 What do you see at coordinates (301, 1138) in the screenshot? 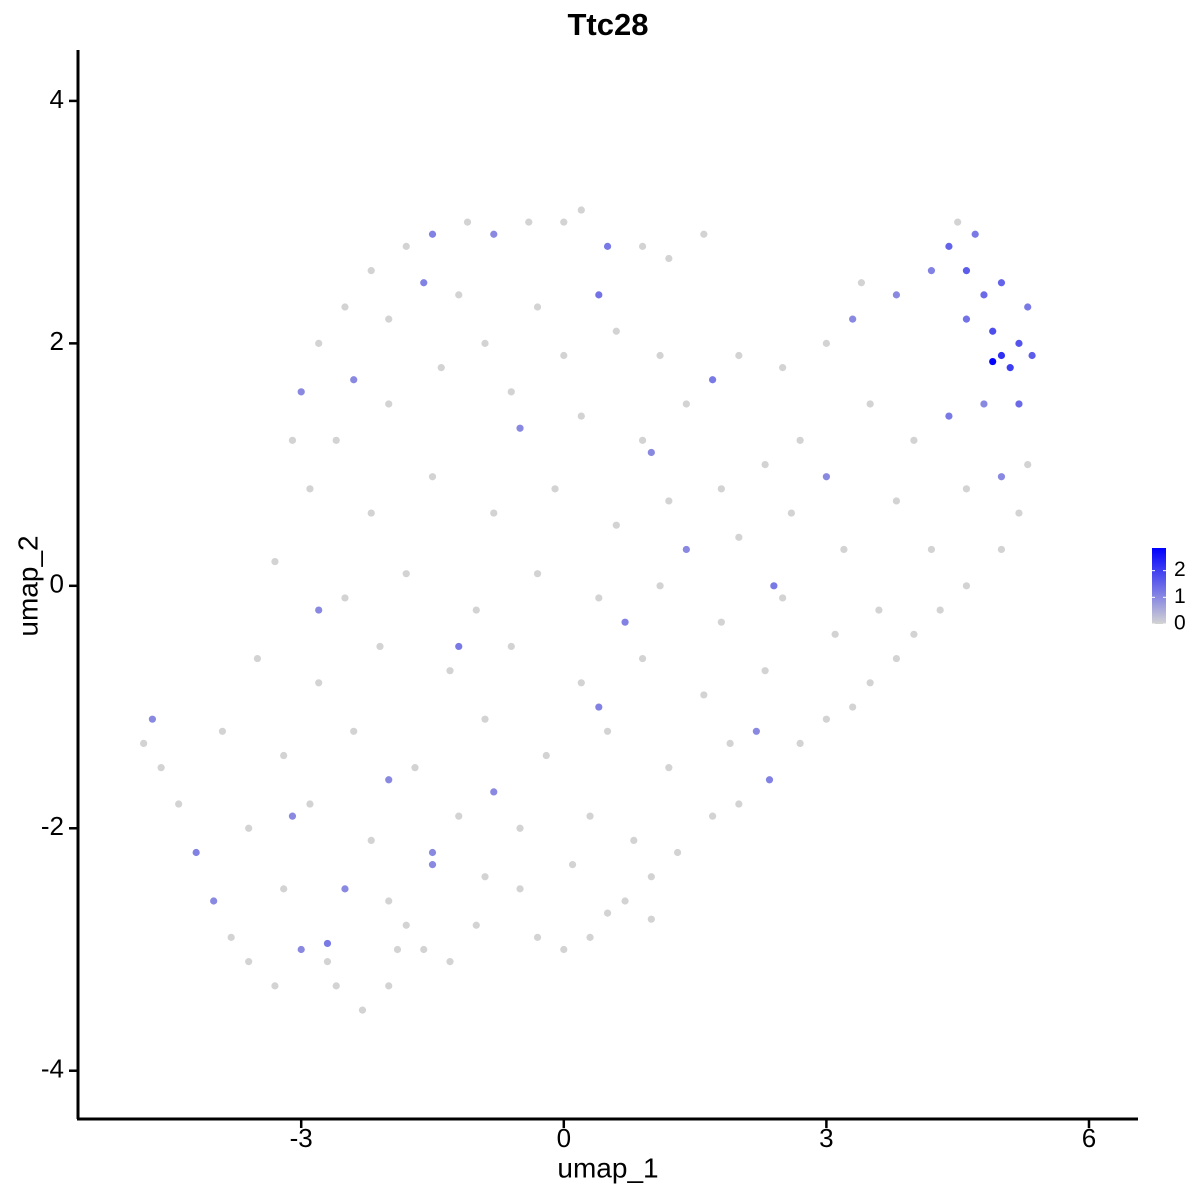
I see `x-tick-label: -3` at bounding box center [301, 1138].